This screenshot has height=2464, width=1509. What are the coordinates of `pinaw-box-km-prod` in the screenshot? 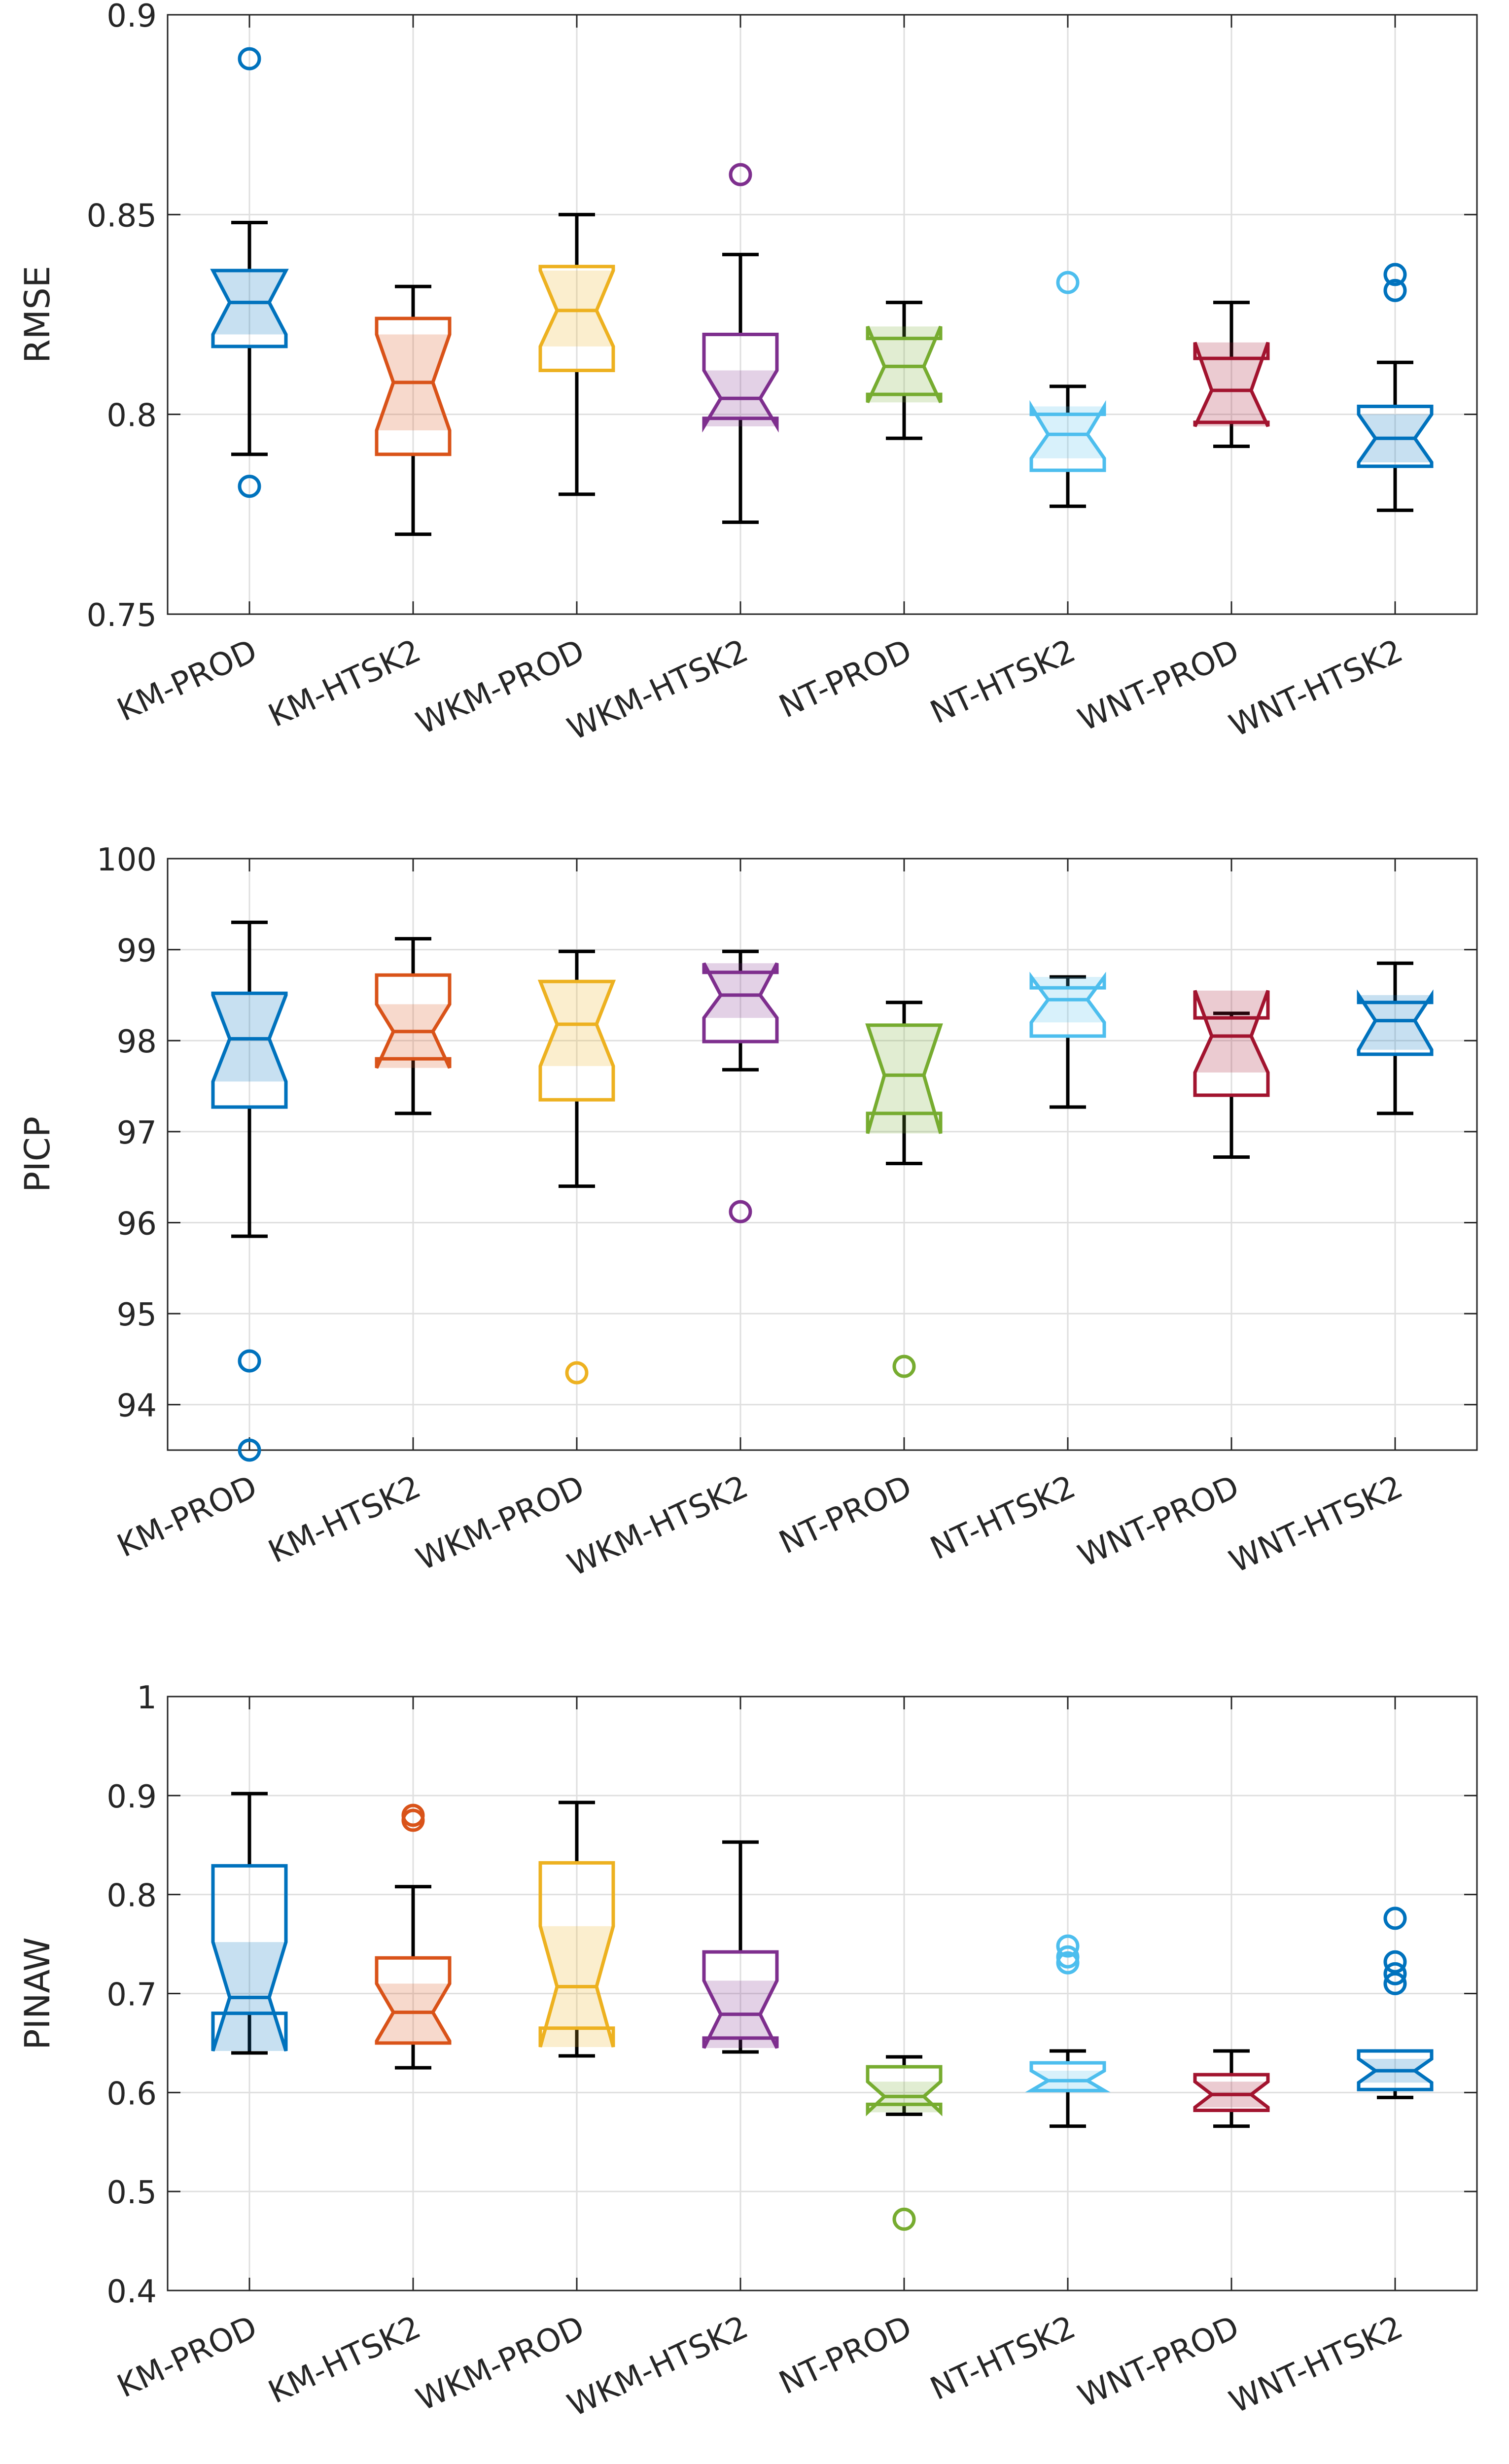 It's located at (249, 1923).